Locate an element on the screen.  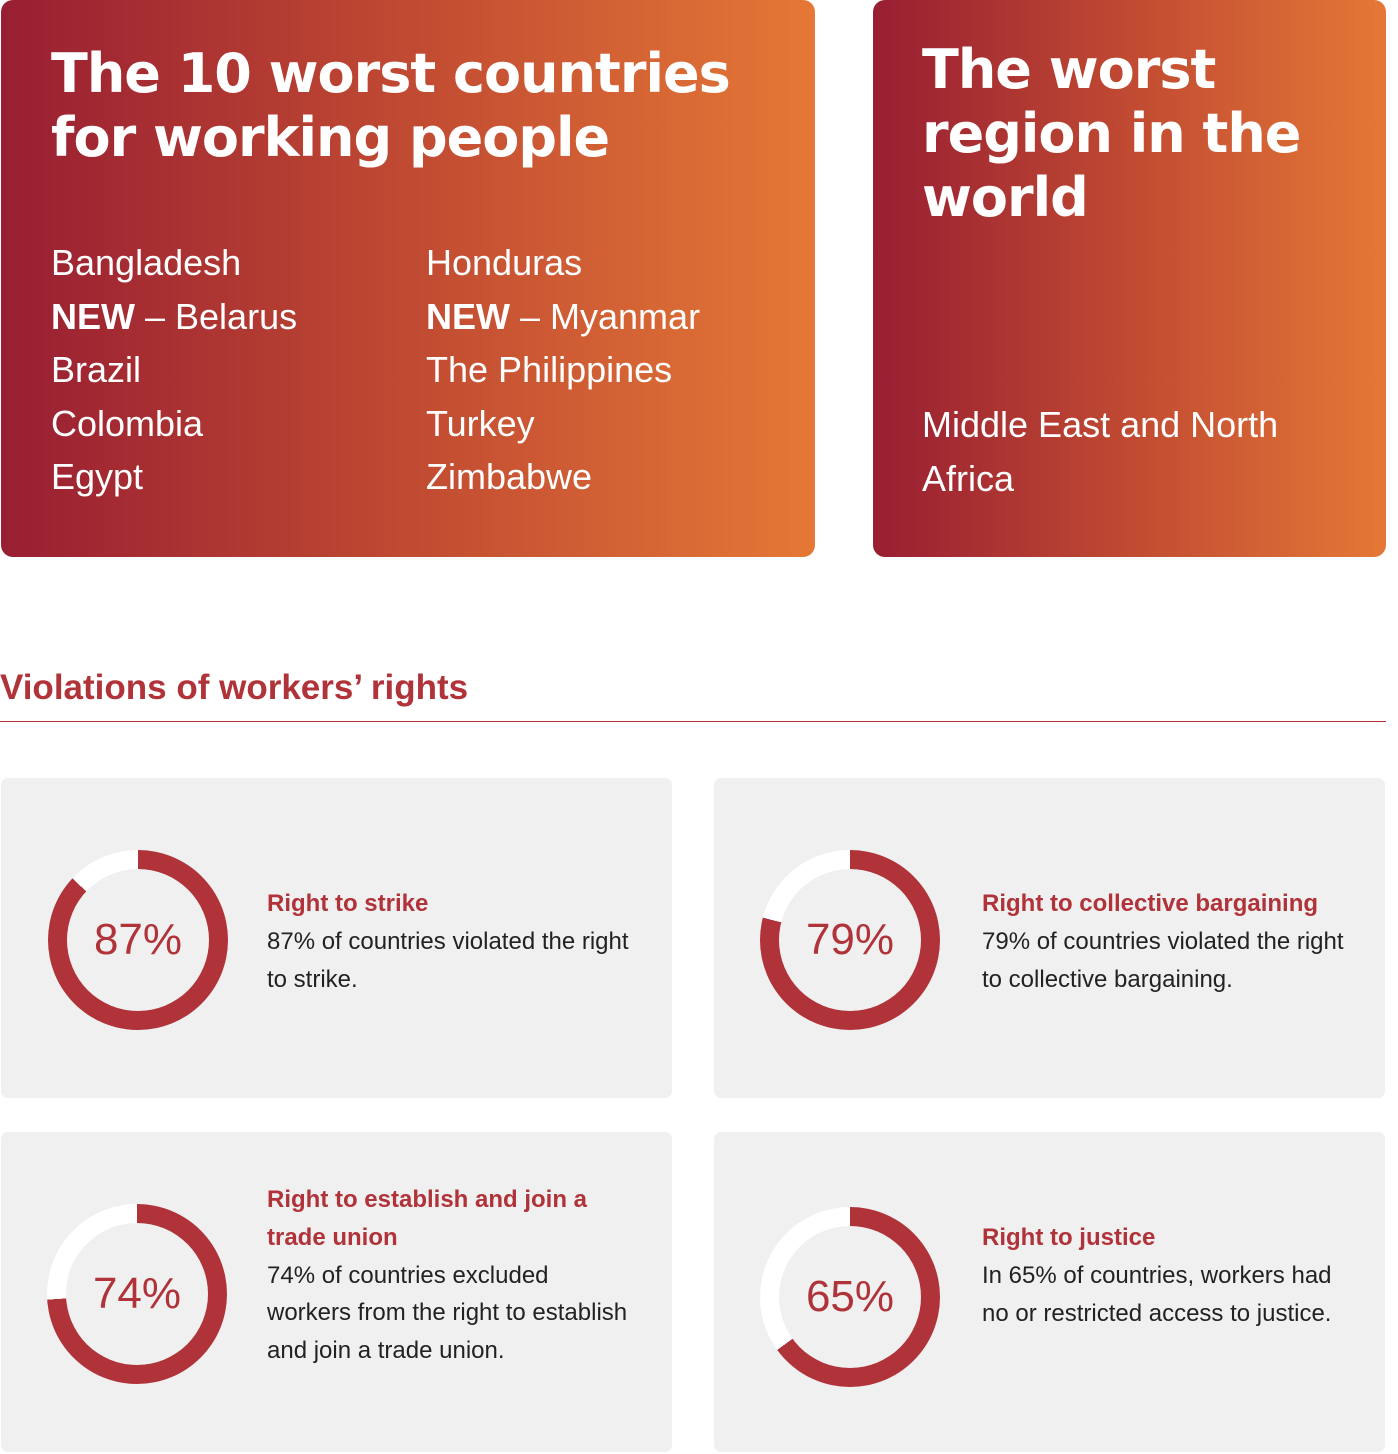
country-item: Colombia is located at coordinates (174, 424).